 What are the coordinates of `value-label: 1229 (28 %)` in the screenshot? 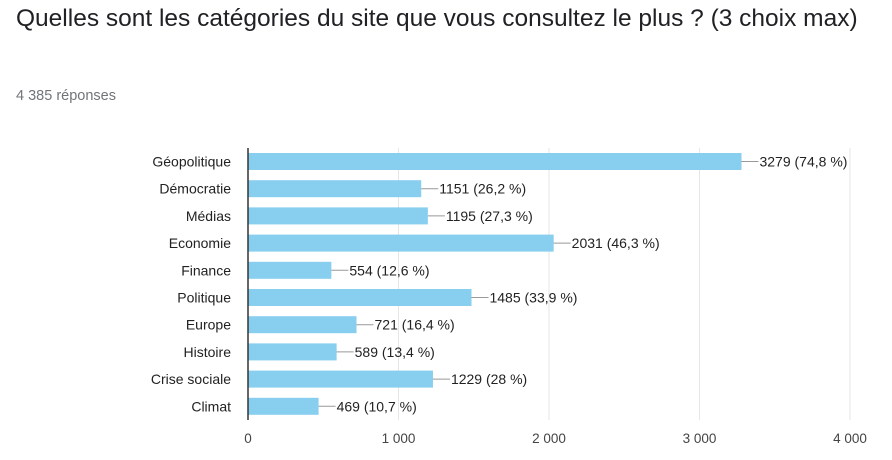 It's located at (489, 379).